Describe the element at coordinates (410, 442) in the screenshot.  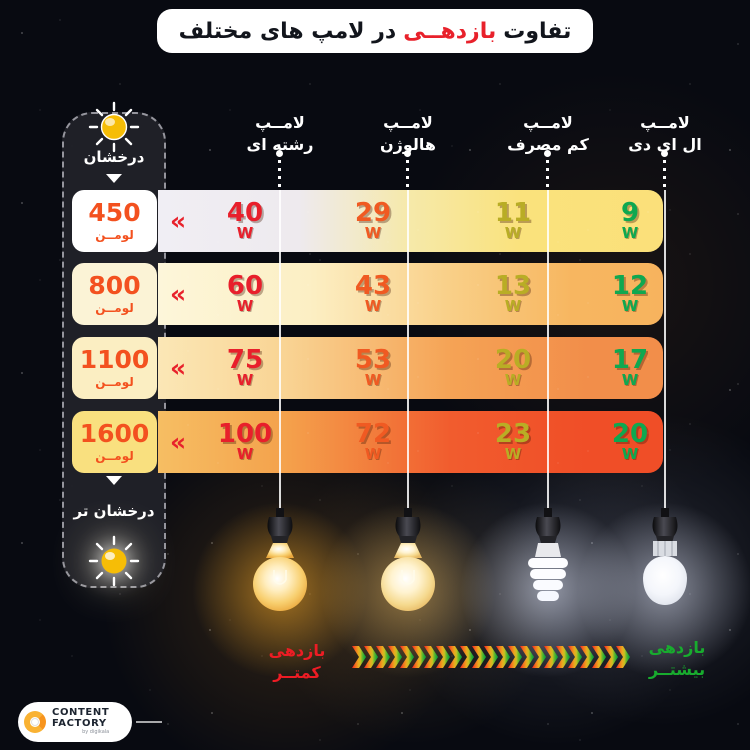
I see `wattage-bar-row-3: « 100 W 72 W 23 W 20 W` at that location.